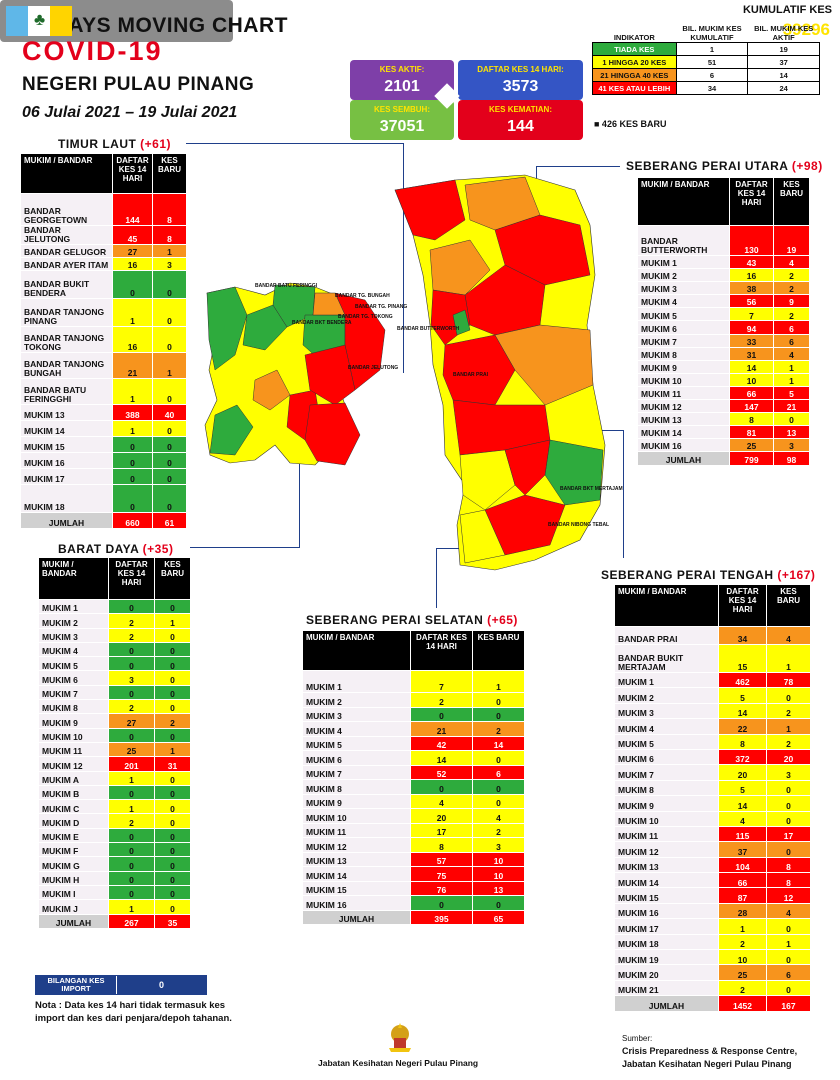  I want to click on row-daftar: 4, so click(742, 818).